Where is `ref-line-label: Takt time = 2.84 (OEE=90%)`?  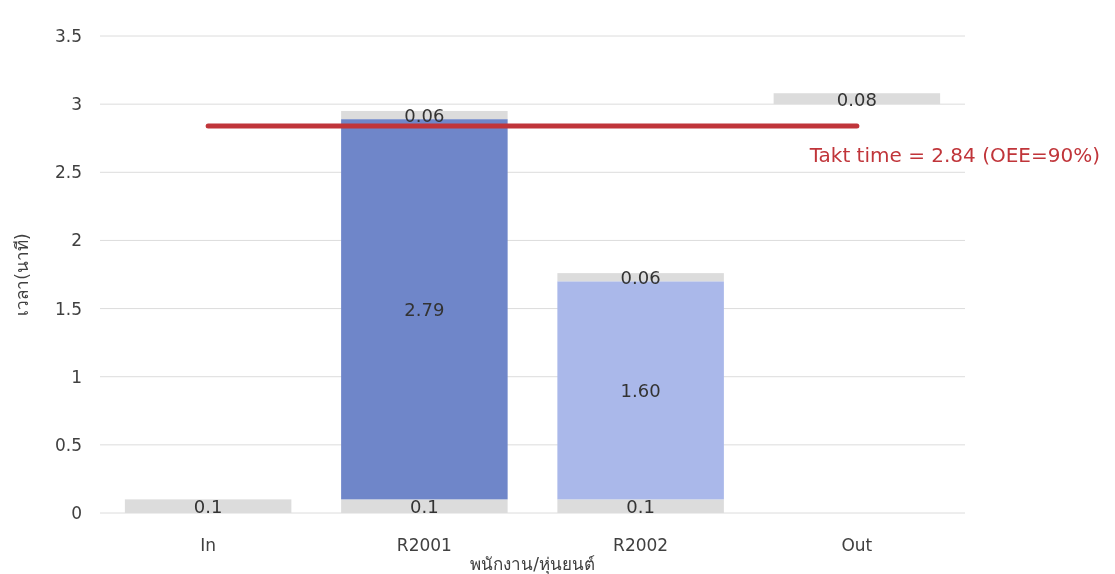 ref-line-label: Takt time = 2.84 (OEE=90%) is located at coordinates (954, 154).